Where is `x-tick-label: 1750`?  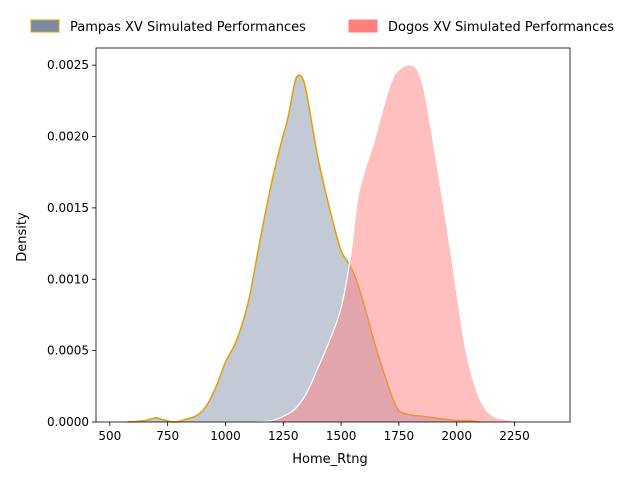 x-tick-label: 1750 is located at coordinates (399, 436).